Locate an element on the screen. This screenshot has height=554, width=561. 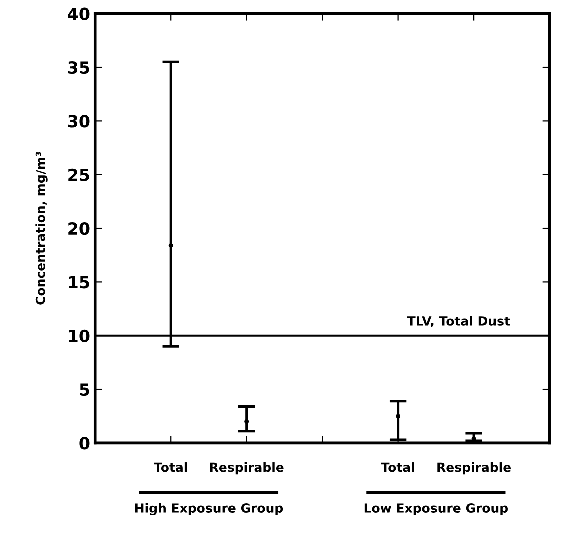
y-tick-label: 20 is located at coordinates (79, 229).